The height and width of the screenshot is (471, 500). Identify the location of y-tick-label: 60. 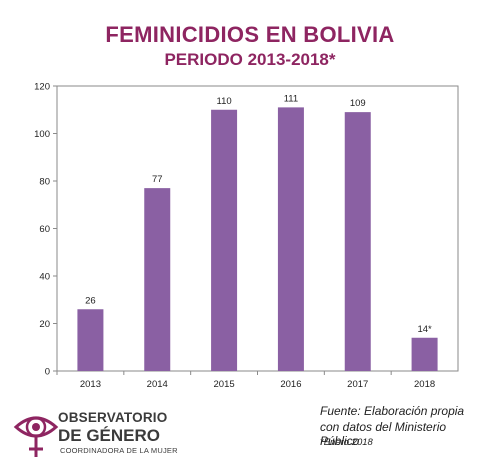
(44, 229).